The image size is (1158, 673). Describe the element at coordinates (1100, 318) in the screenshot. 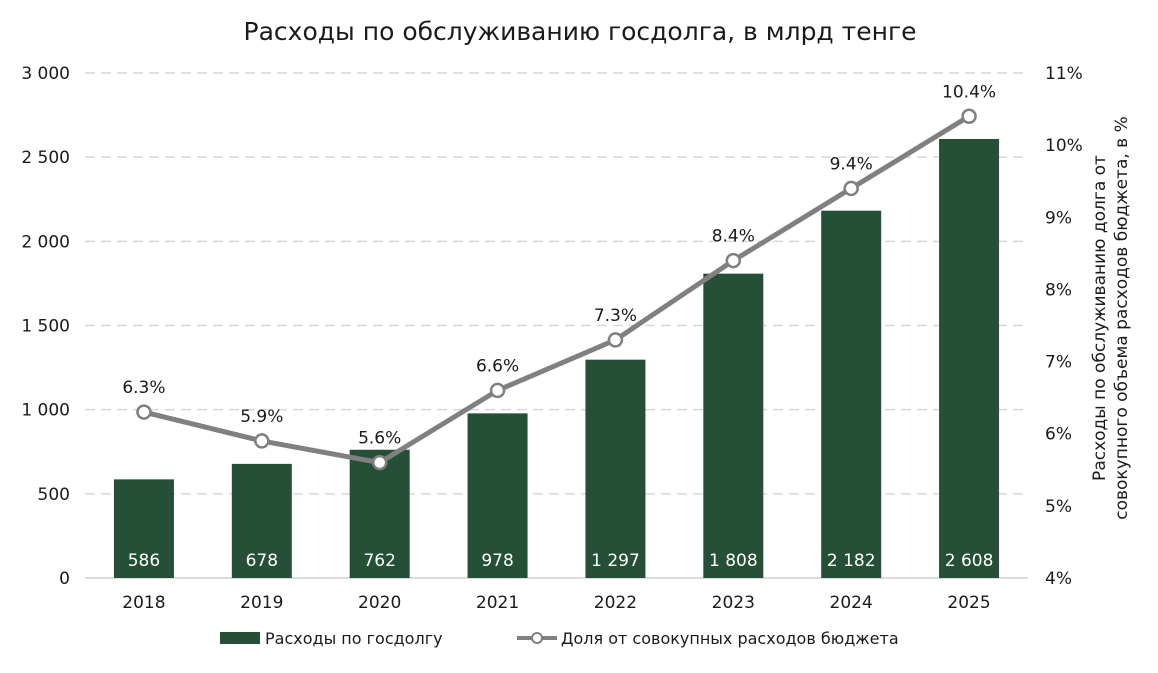

I see `right-axis-title-line1: Расходы по обслуживанию долга от` at that location.